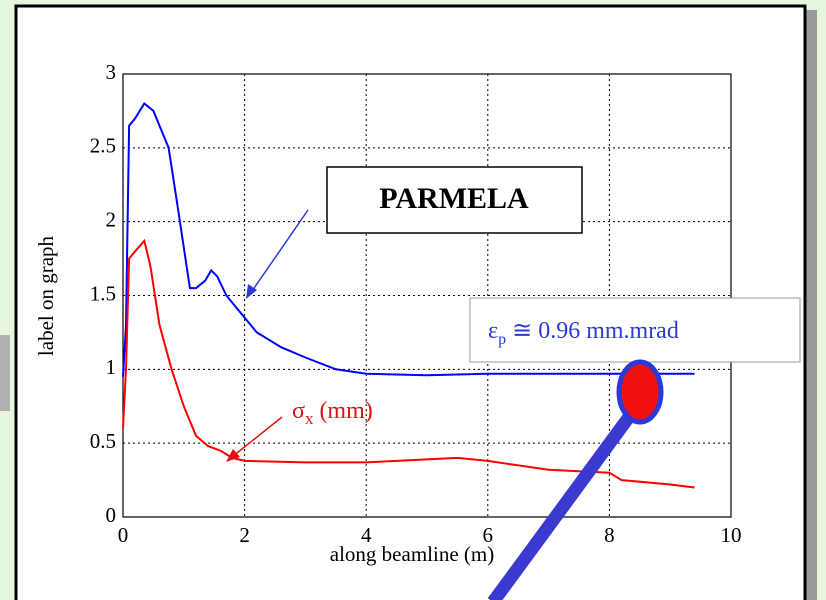 This screenshot has height=600, width=826. What do you see at coordinates (5, 373) in the screenshot?
I see `side-tab` at bounding box center [5, 373].